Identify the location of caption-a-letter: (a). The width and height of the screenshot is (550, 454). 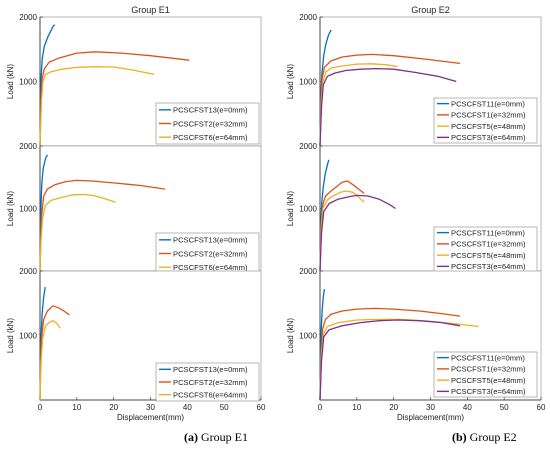
(191, 437).